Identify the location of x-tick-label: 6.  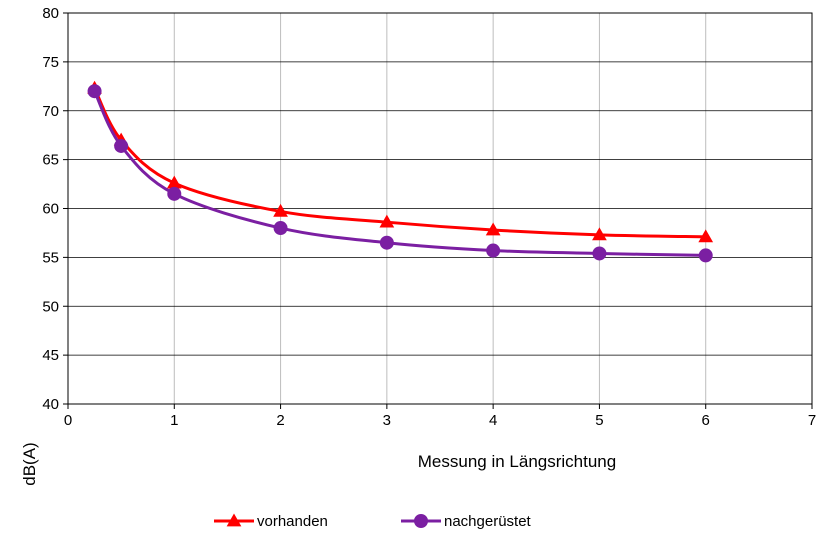
(706, 420).